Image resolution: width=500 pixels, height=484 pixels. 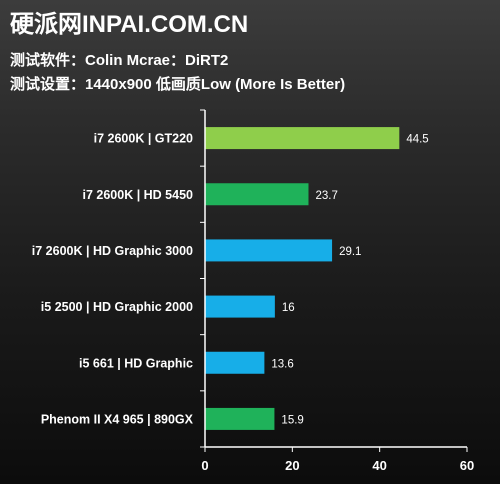 I want to click on category-label-6: Phenom II X4 965 | 890GX, so click(x=117, y=419).